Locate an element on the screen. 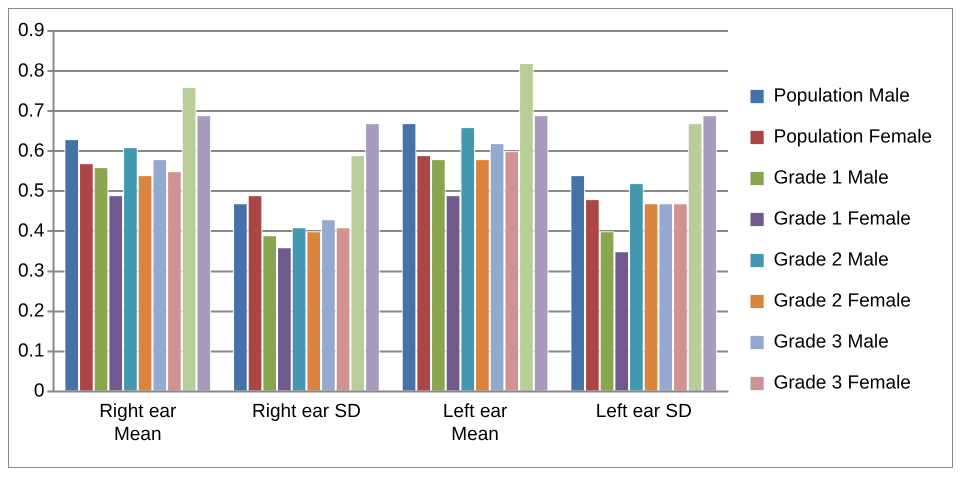 The height and width of the screenshot is (485, 963). x-tick-label: Left ear SD is located at coordinates (644, 411).